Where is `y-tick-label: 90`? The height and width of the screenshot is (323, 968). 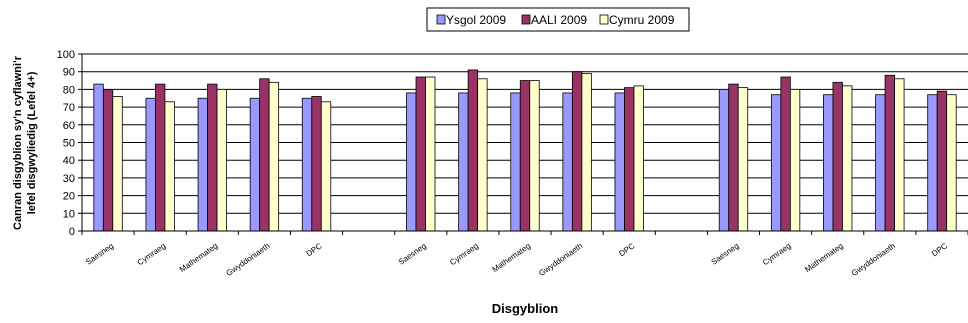
y-tick-label: 90 is located at coordinates (69, 73).